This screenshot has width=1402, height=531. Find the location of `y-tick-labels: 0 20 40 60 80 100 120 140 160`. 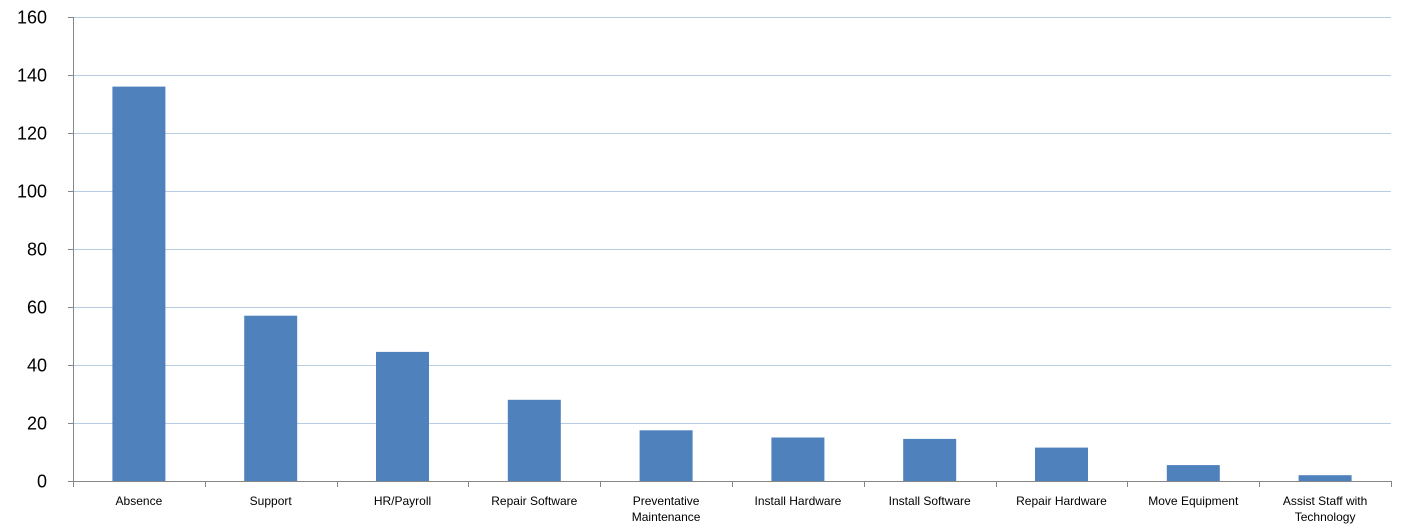

y-tick-labels: 0 20 40 60 80 100 120 140 160 is located at coordinates (32, 250).